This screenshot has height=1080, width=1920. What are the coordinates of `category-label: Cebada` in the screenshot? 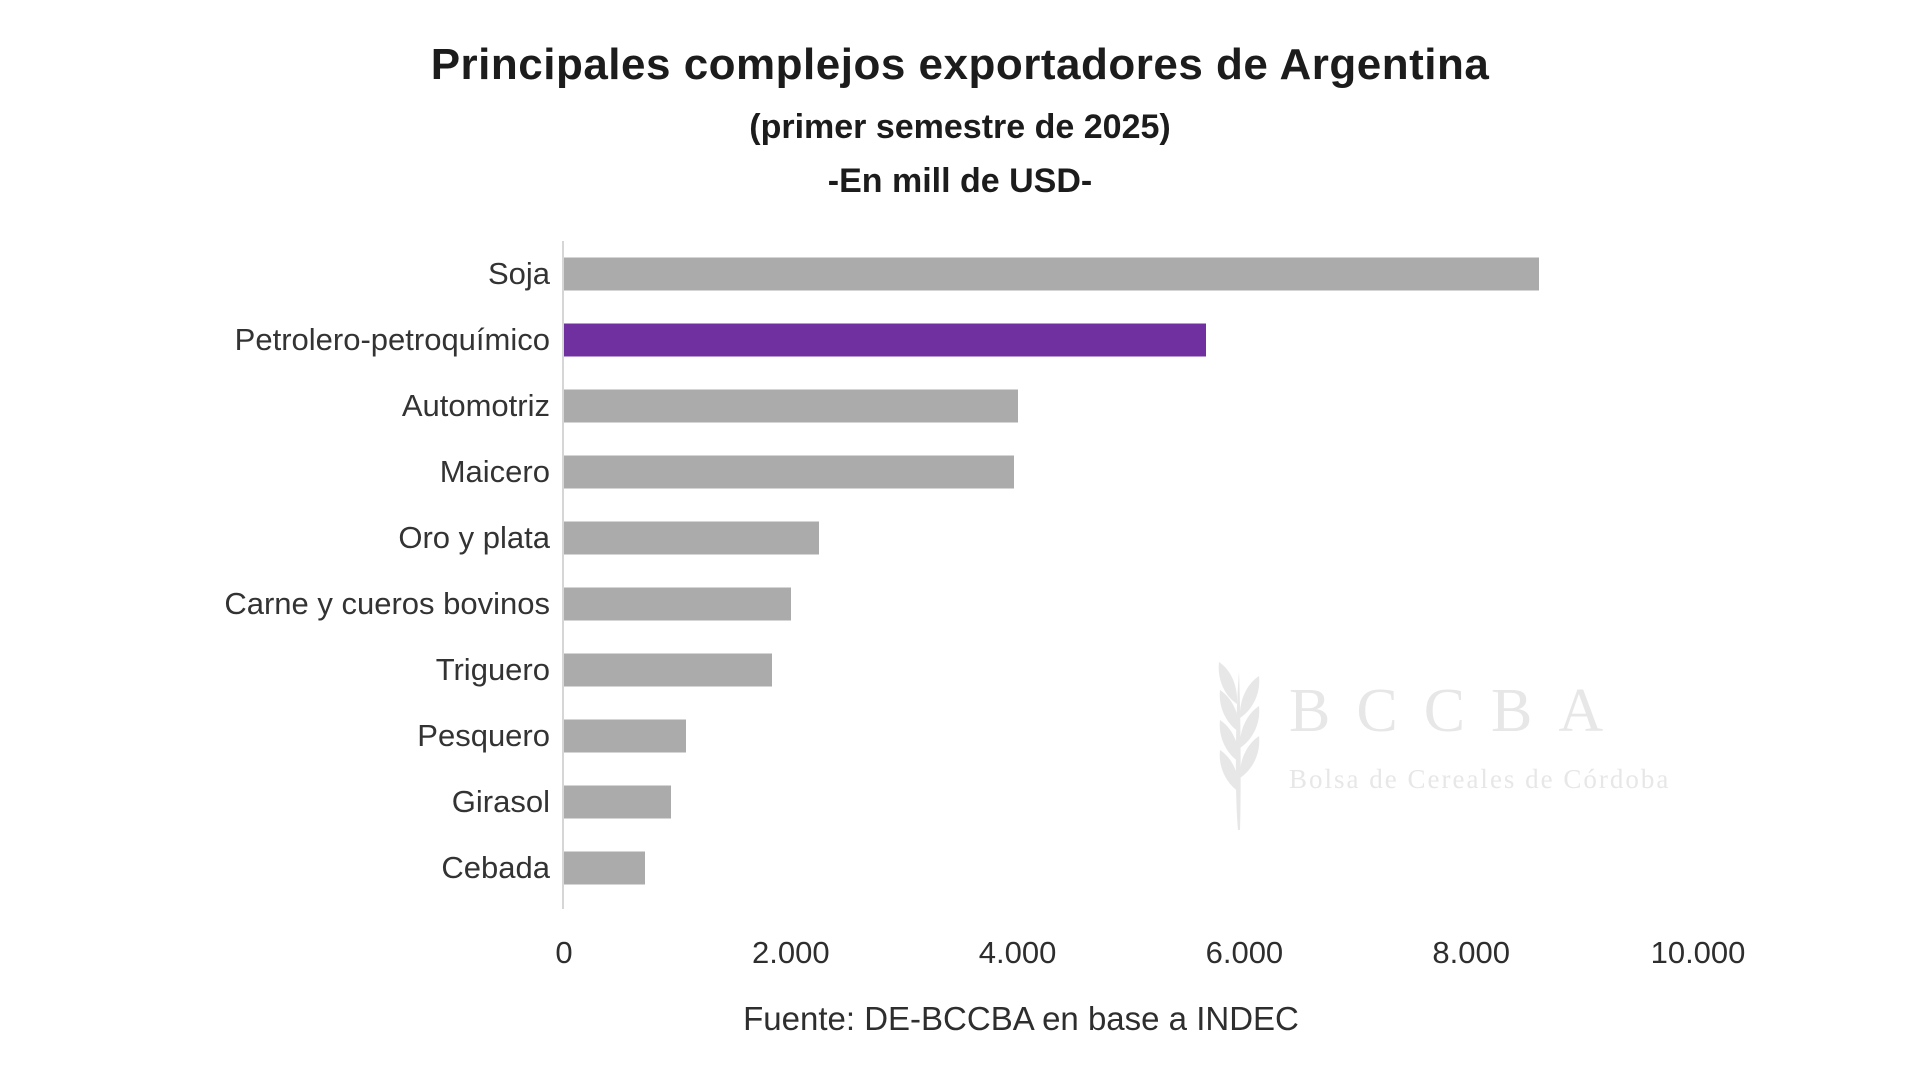 It's located at (495, 867).